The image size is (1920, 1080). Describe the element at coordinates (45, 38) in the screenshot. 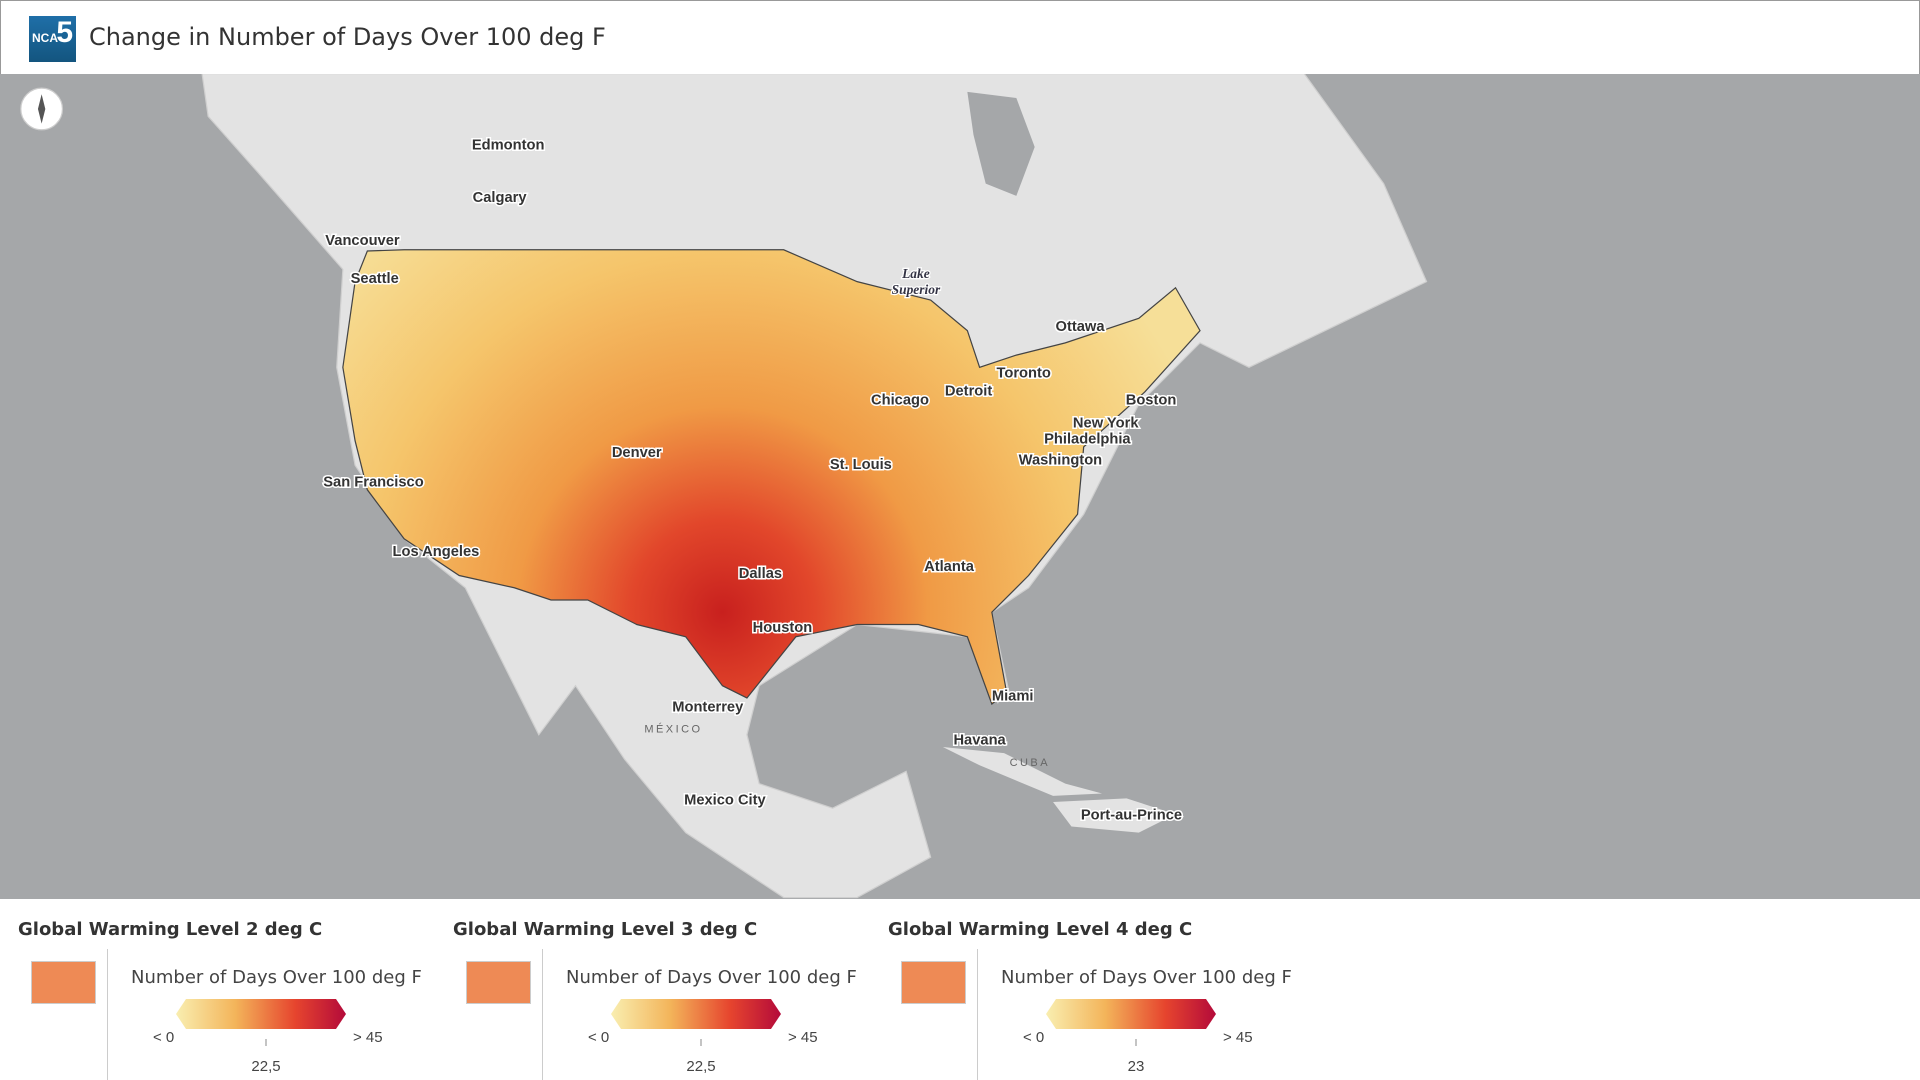

I see `logo-text: NCA` at that location.